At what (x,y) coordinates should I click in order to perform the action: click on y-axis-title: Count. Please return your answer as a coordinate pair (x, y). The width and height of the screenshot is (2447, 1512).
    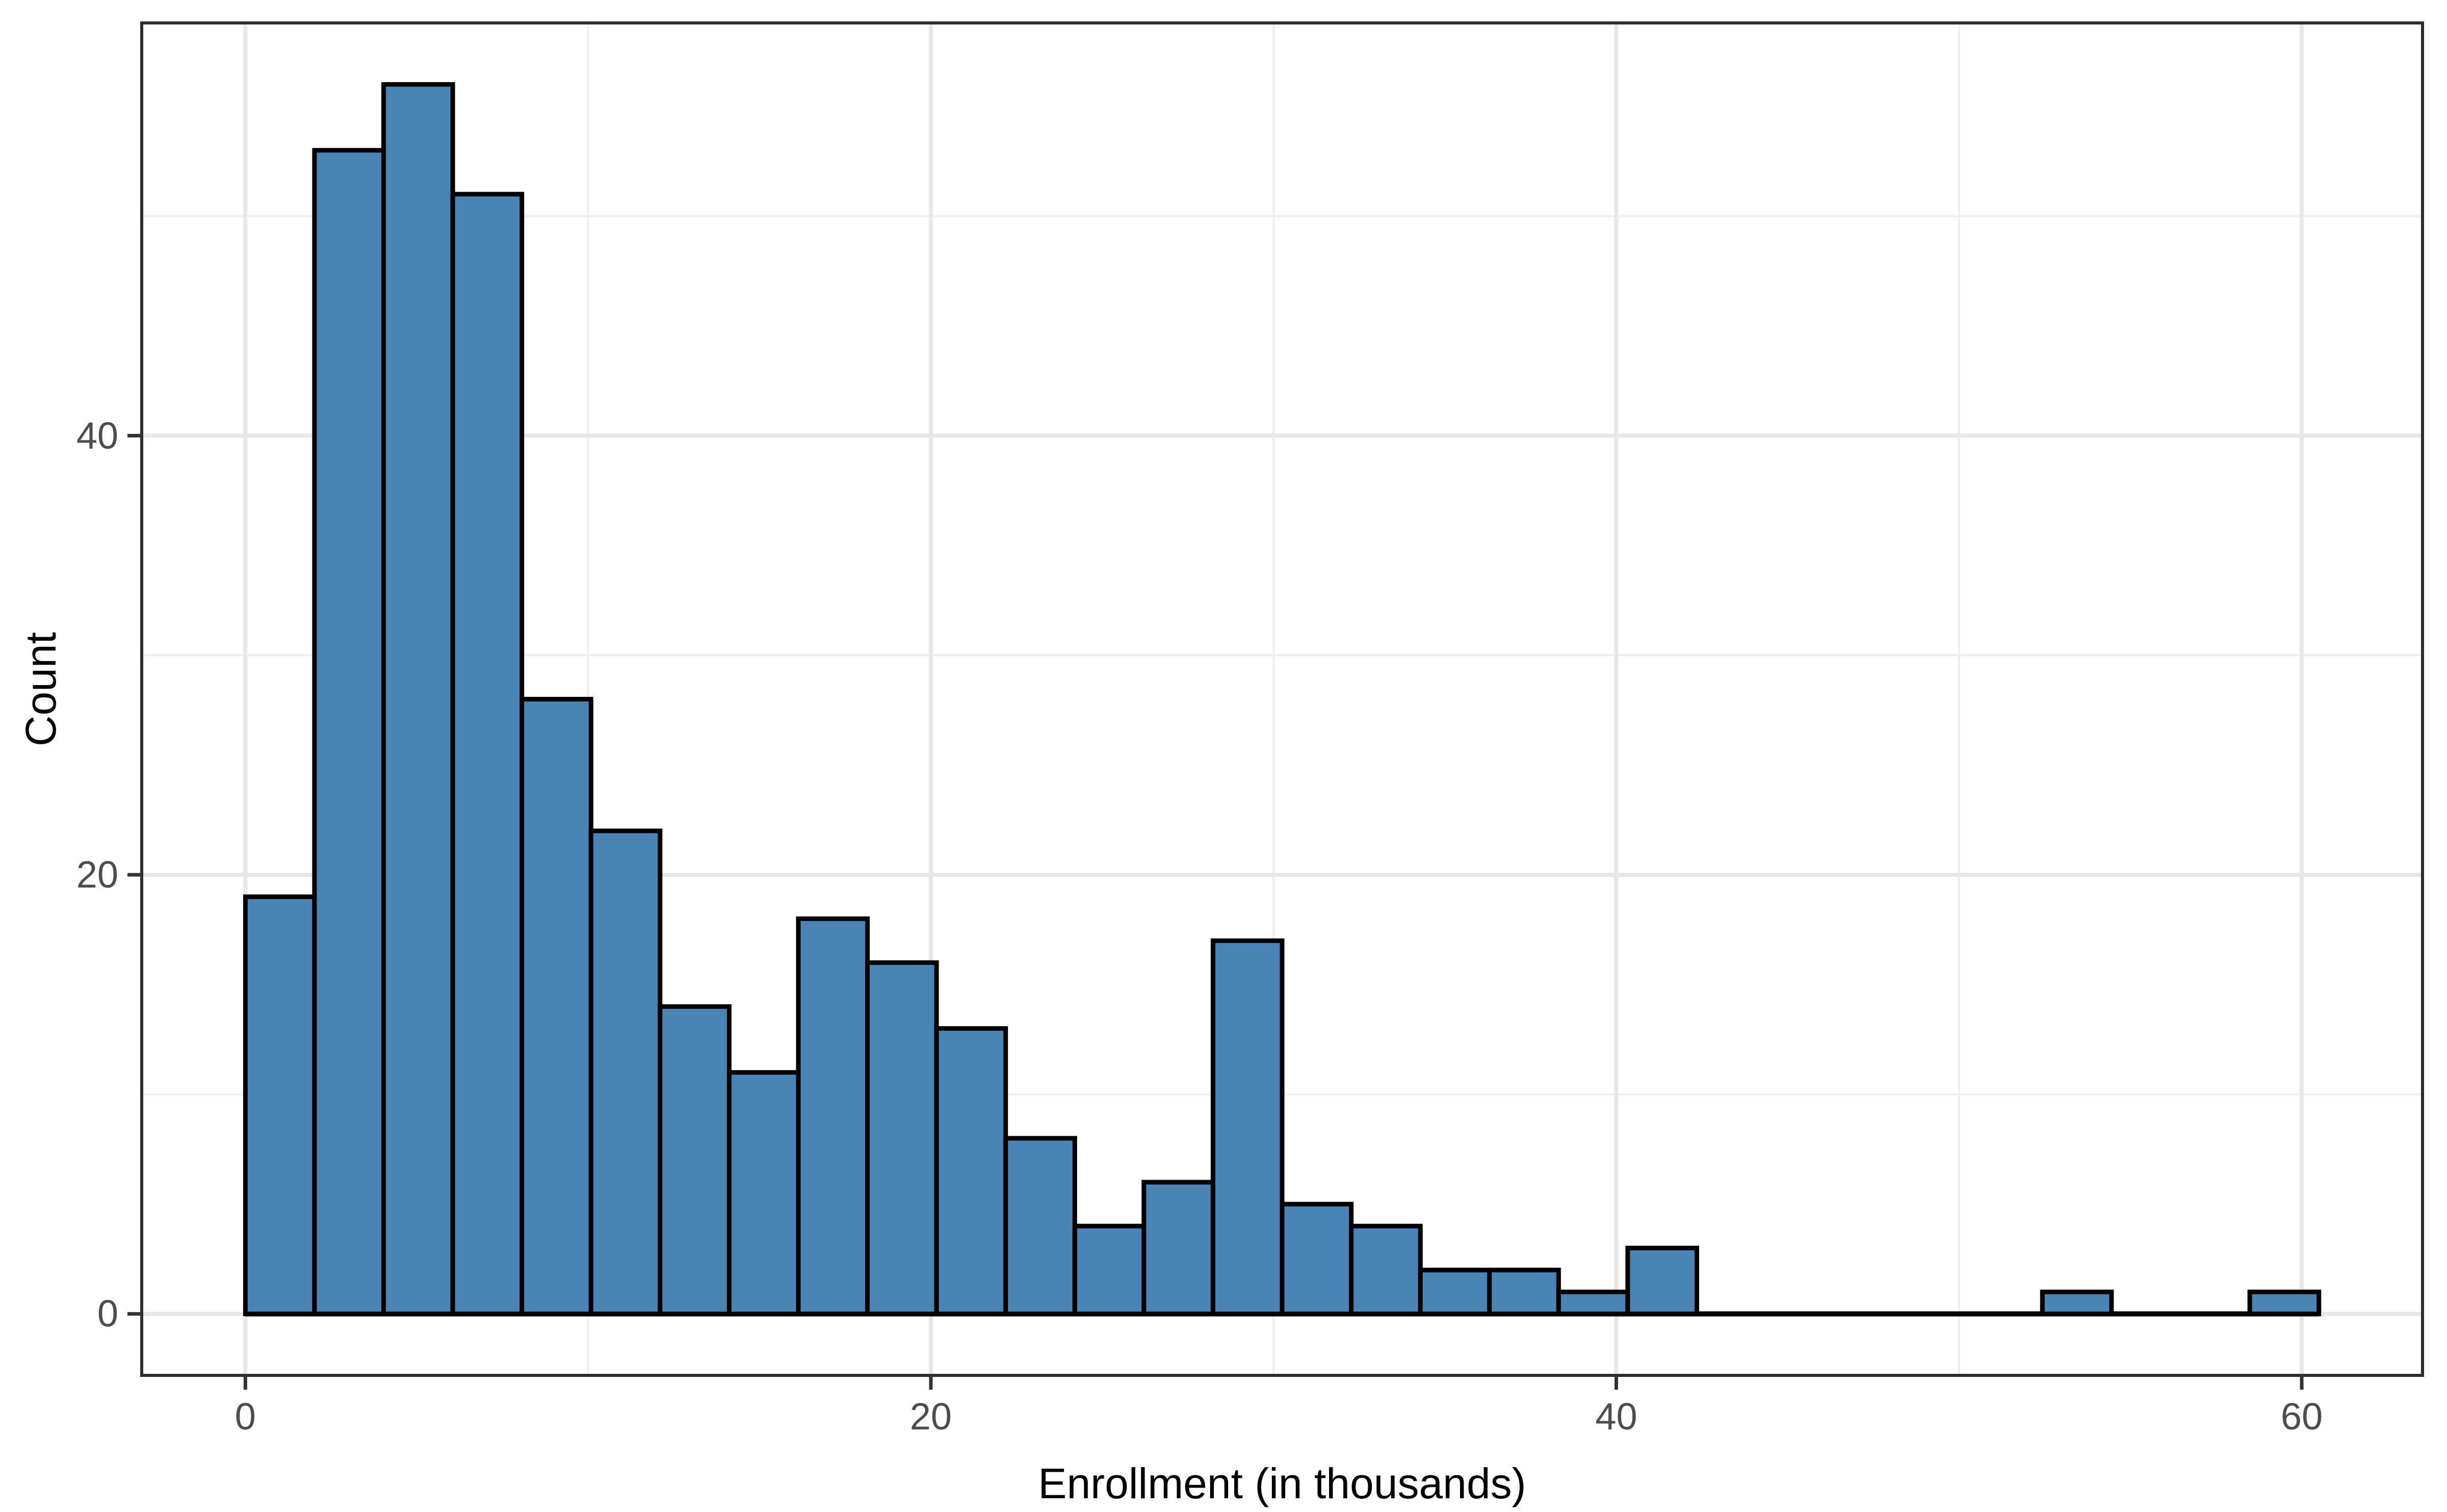
    Looking at the image, I should click on (41, 689).